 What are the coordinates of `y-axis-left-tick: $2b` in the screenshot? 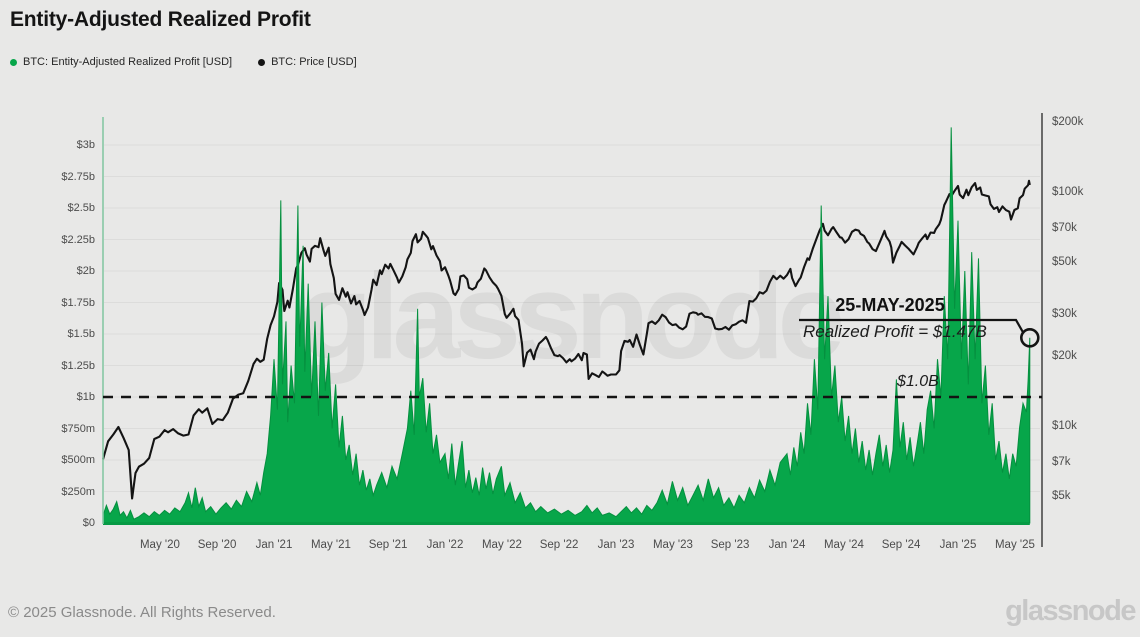 It's located at (85, 271).